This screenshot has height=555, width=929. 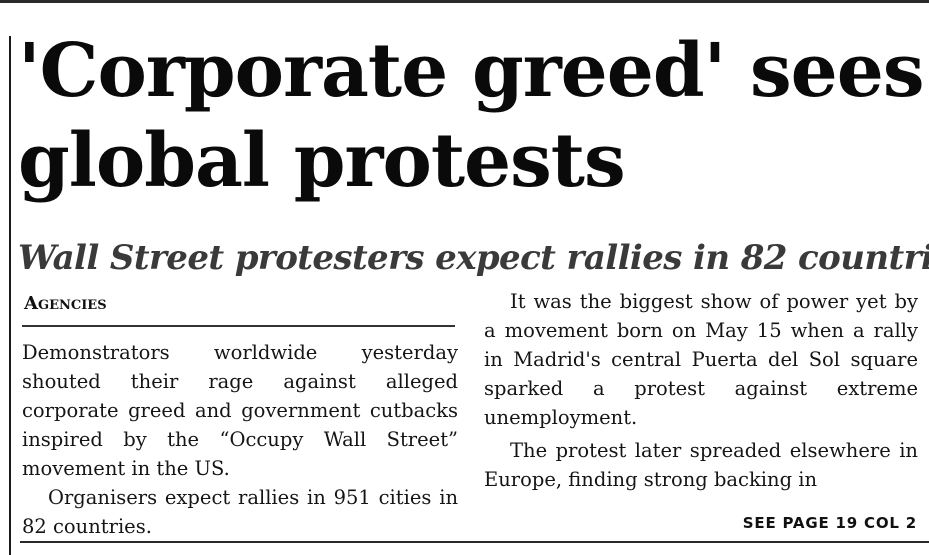 What do you see at coordinates (474, 542) in the screenshot?
I see `bottom-rule` at bounding box center [474, 542].